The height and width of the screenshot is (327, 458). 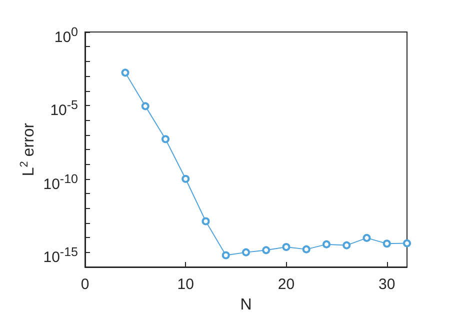 I want to click on y-tick-label: 10$^{-10}$, so click(x=60, y=181).